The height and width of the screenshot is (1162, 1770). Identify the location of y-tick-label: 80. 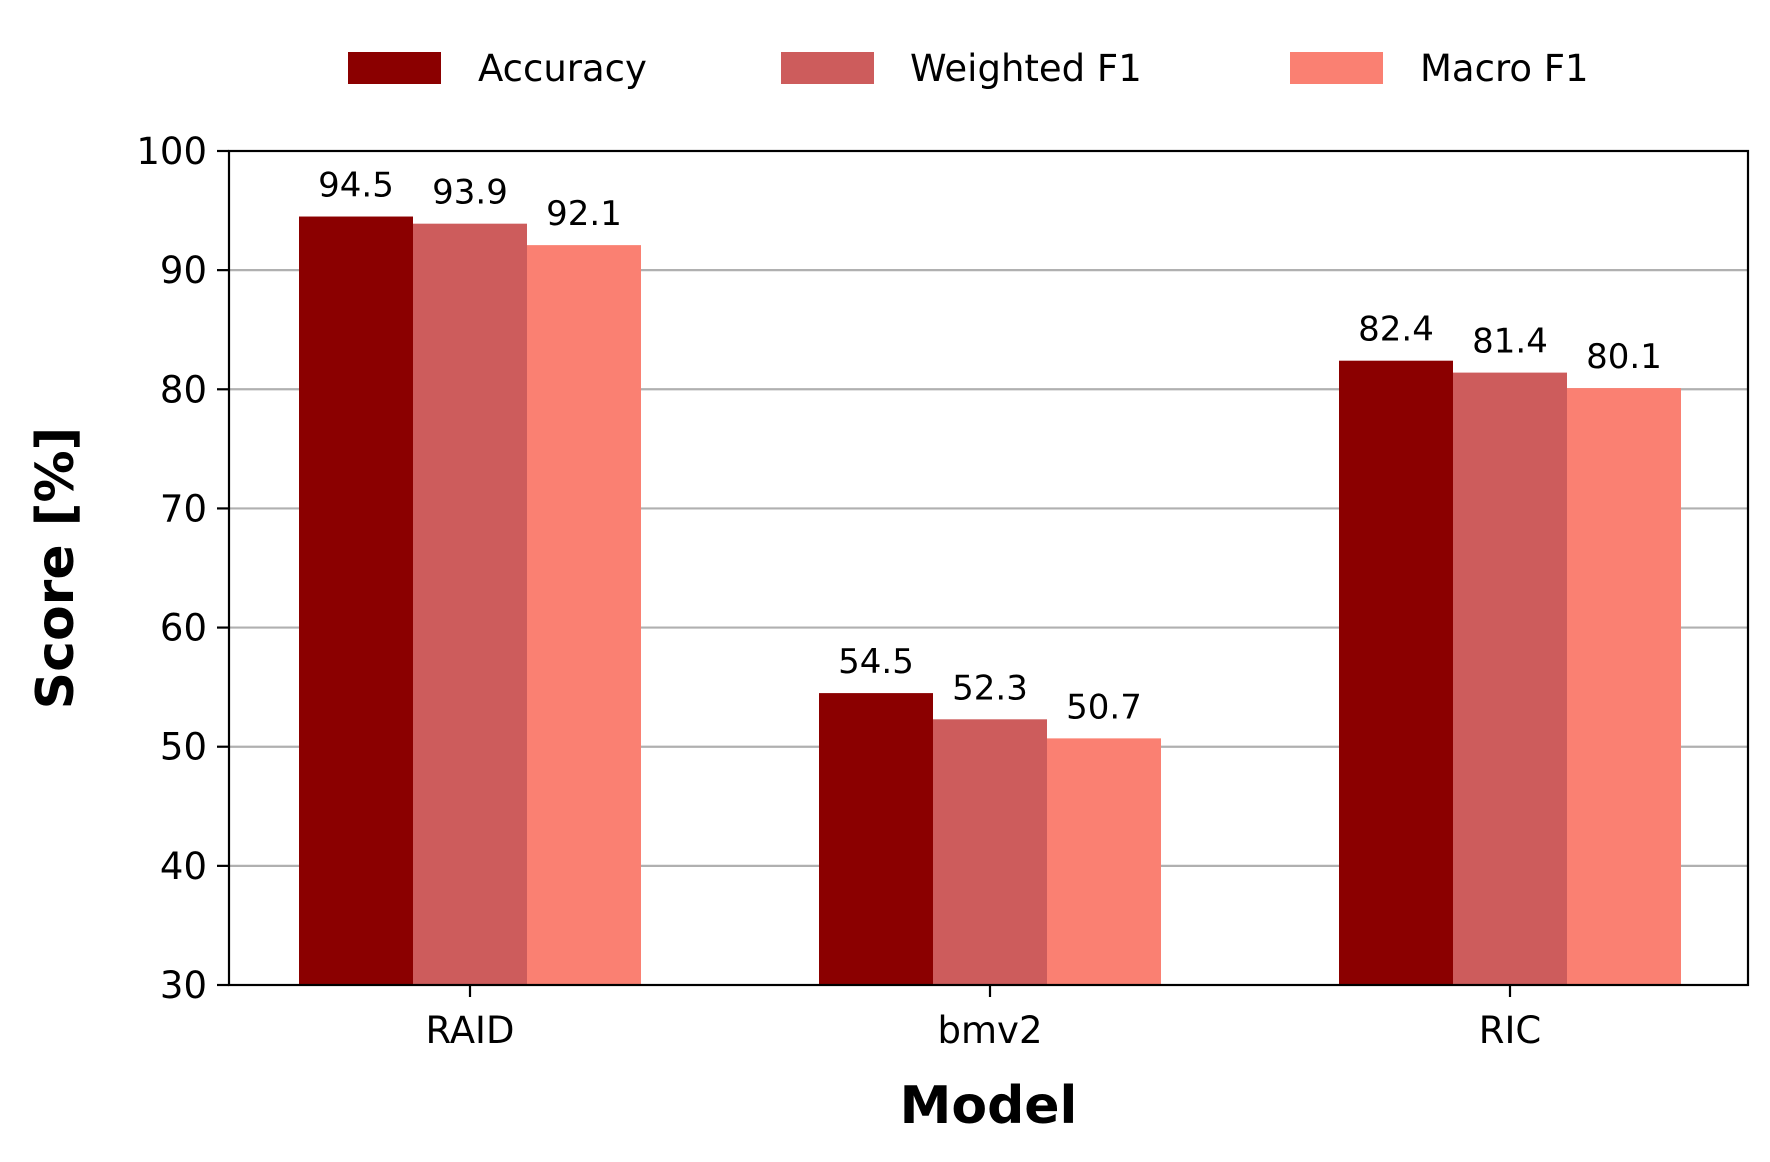
(183, 389).